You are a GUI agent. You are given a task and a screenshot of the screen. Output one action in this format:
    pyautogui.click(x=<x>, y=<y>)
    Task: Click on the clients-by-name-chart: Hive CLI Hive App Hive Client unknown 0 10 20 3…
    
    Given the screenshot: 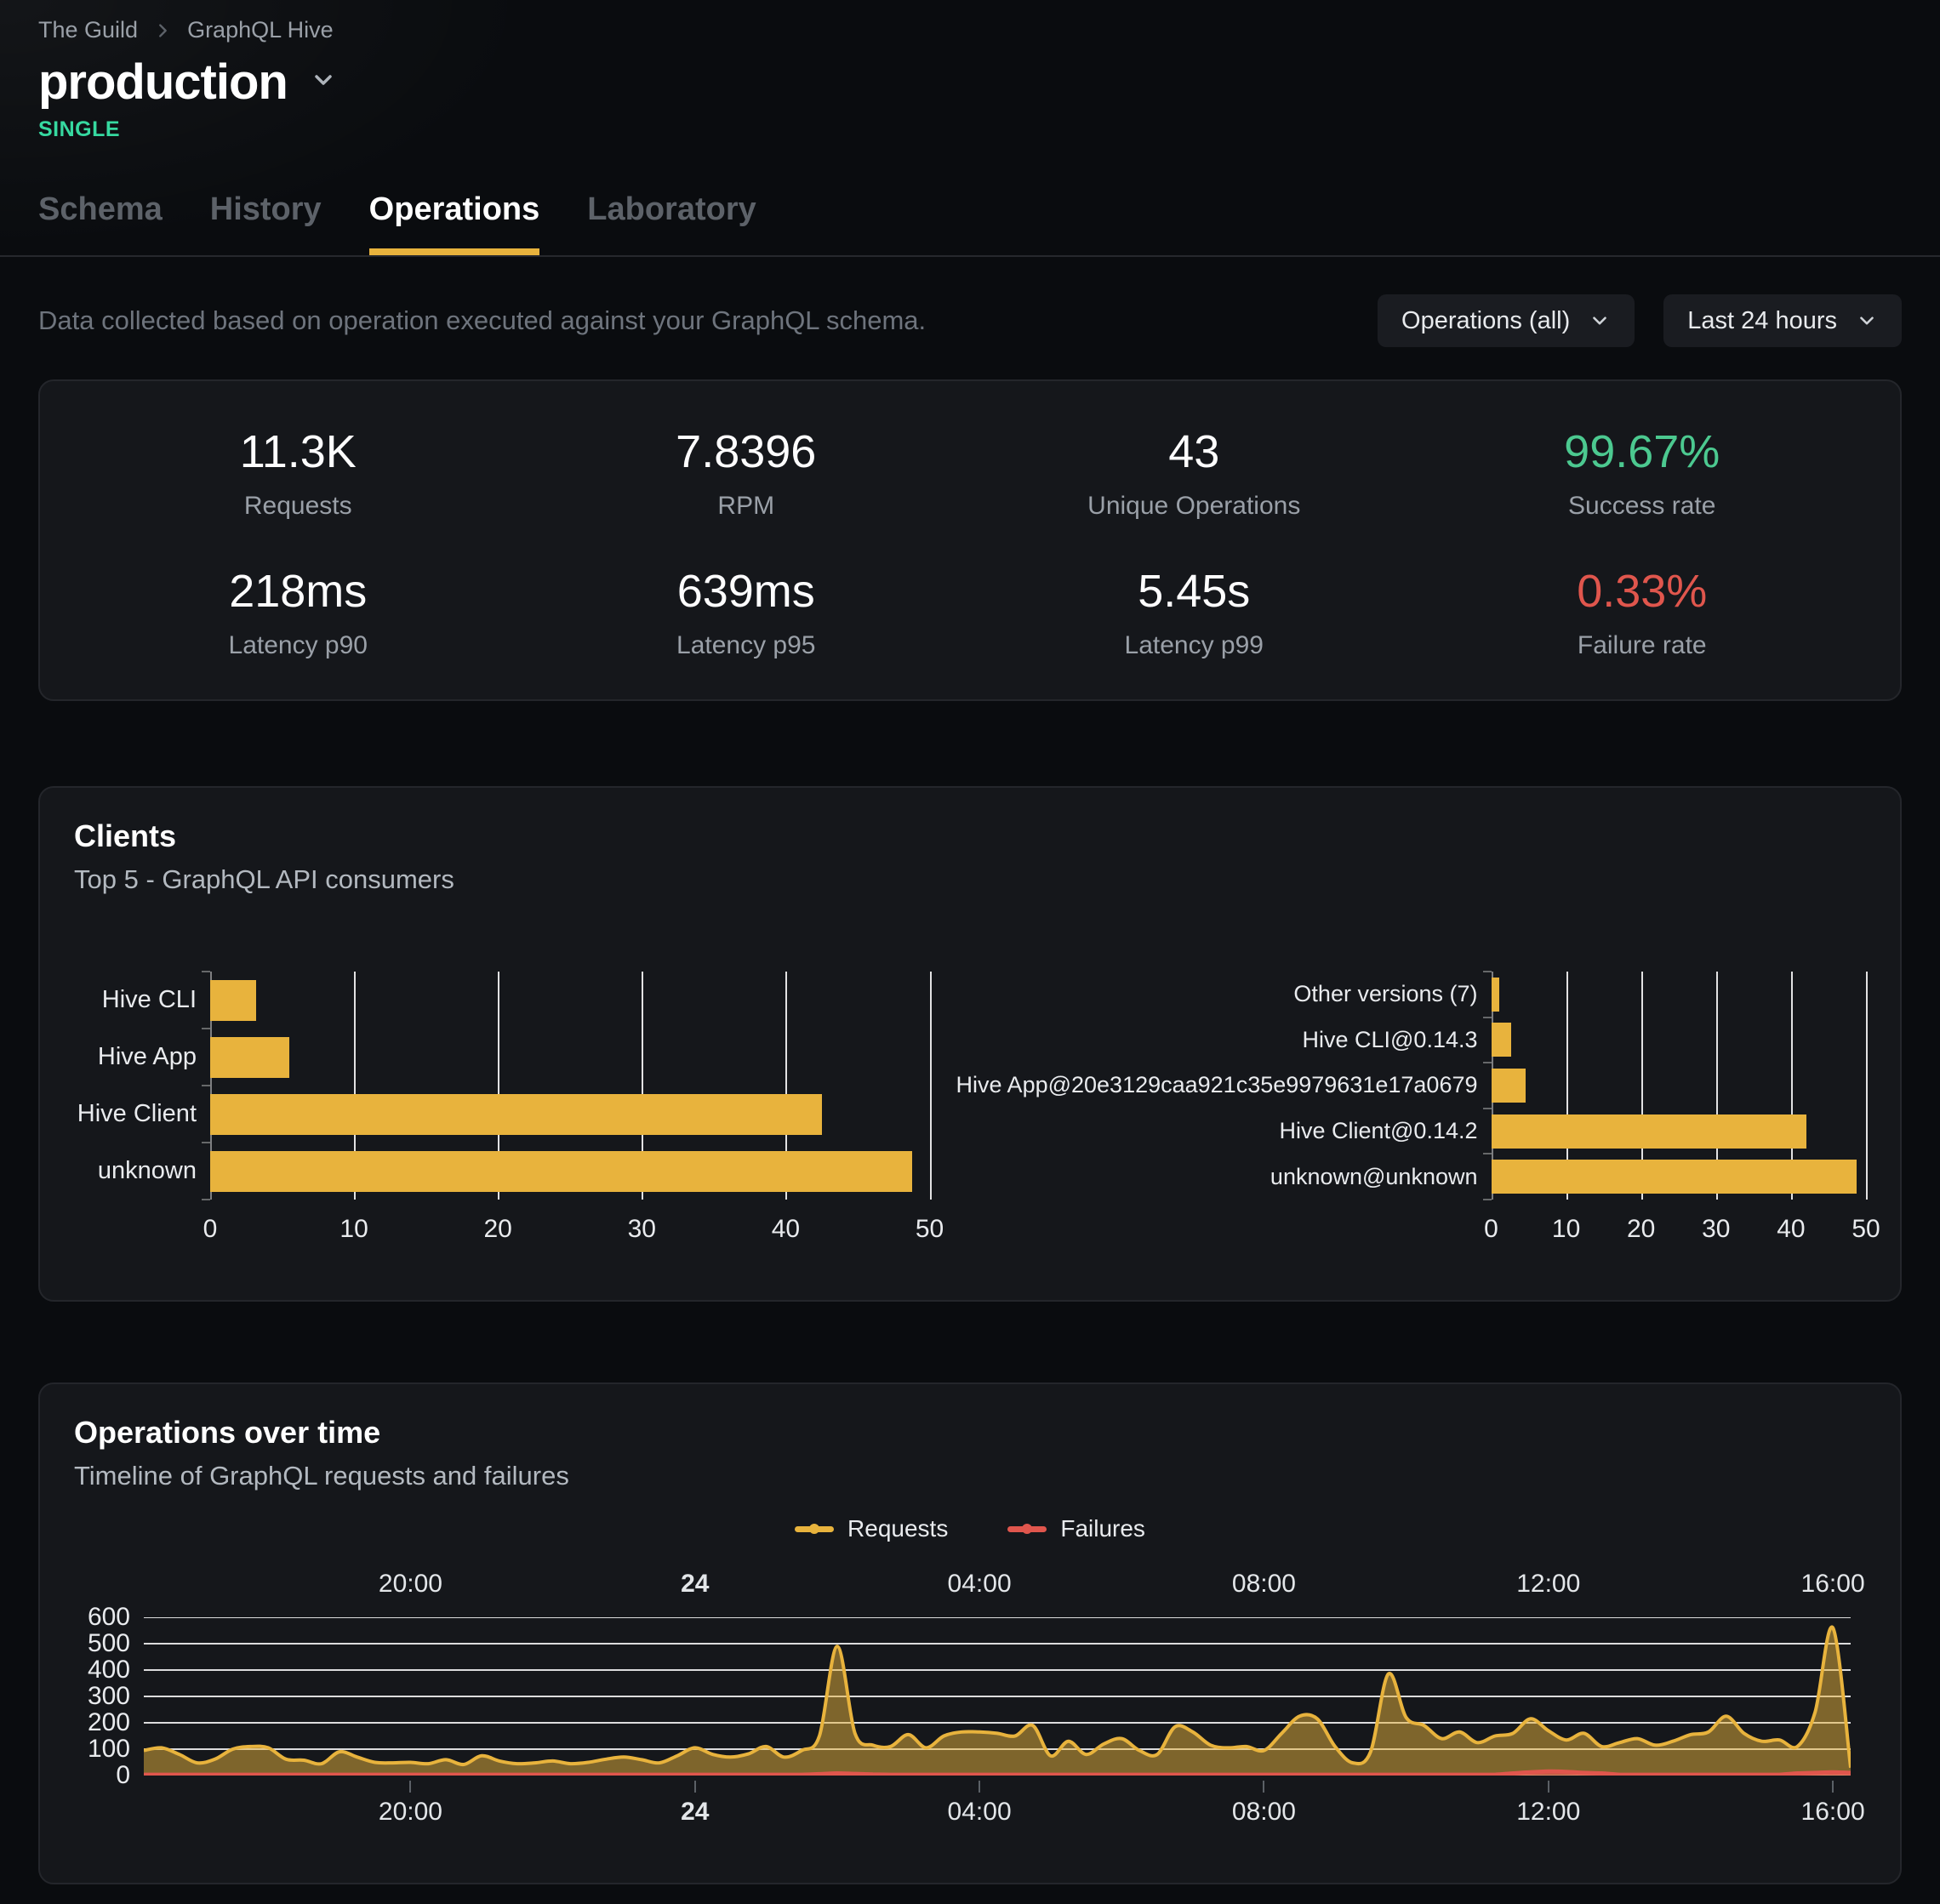 What is the action you would take?
    pyautogui.click(x=509, y=1112)
    